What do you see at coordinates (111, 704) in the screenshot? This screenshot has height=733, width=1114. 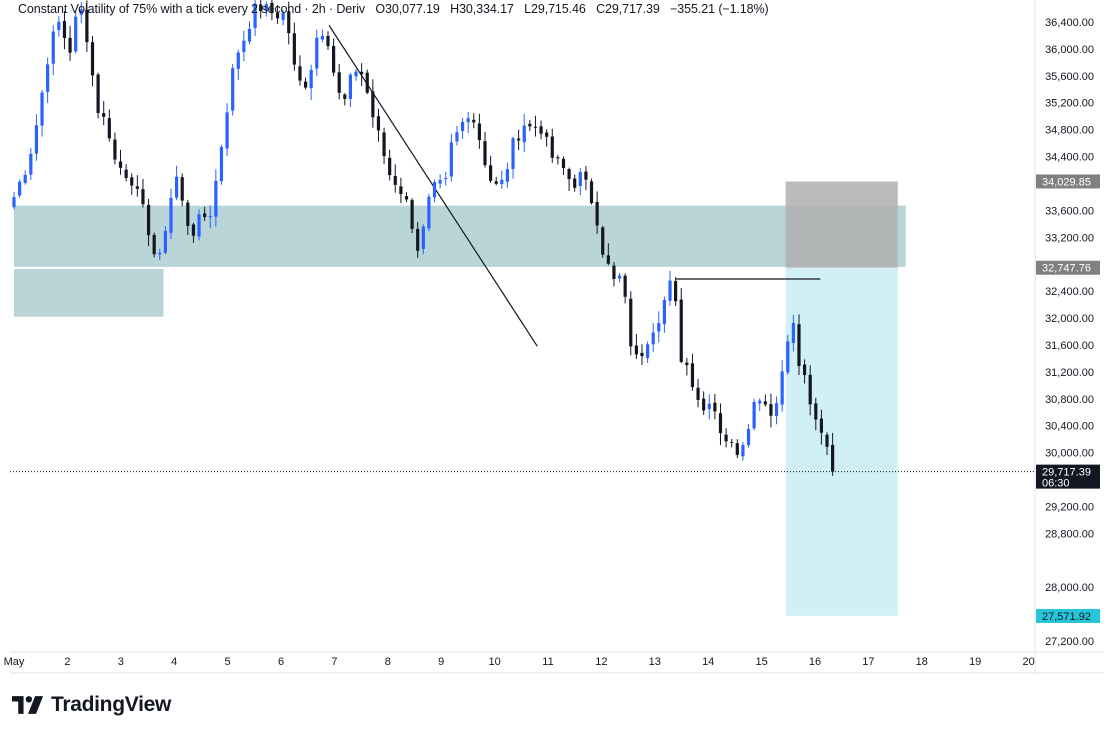 I see `brand-name: TradingView` at bounding box center [111, 704].